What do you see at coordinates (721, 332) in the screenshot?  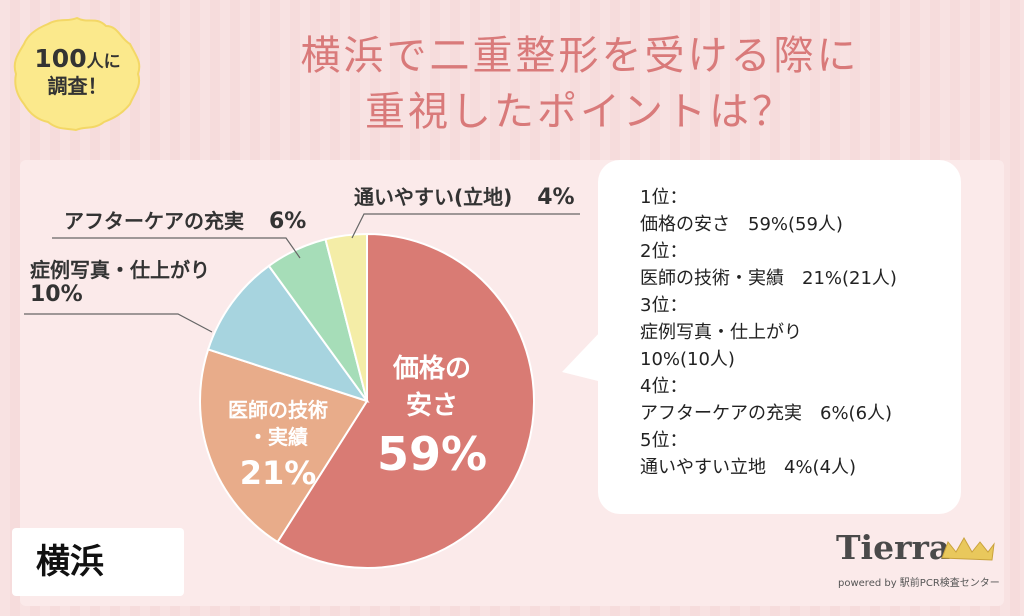 I see `ranking-line: 症例写真・仕上がり` at bounding box center [721, 332].